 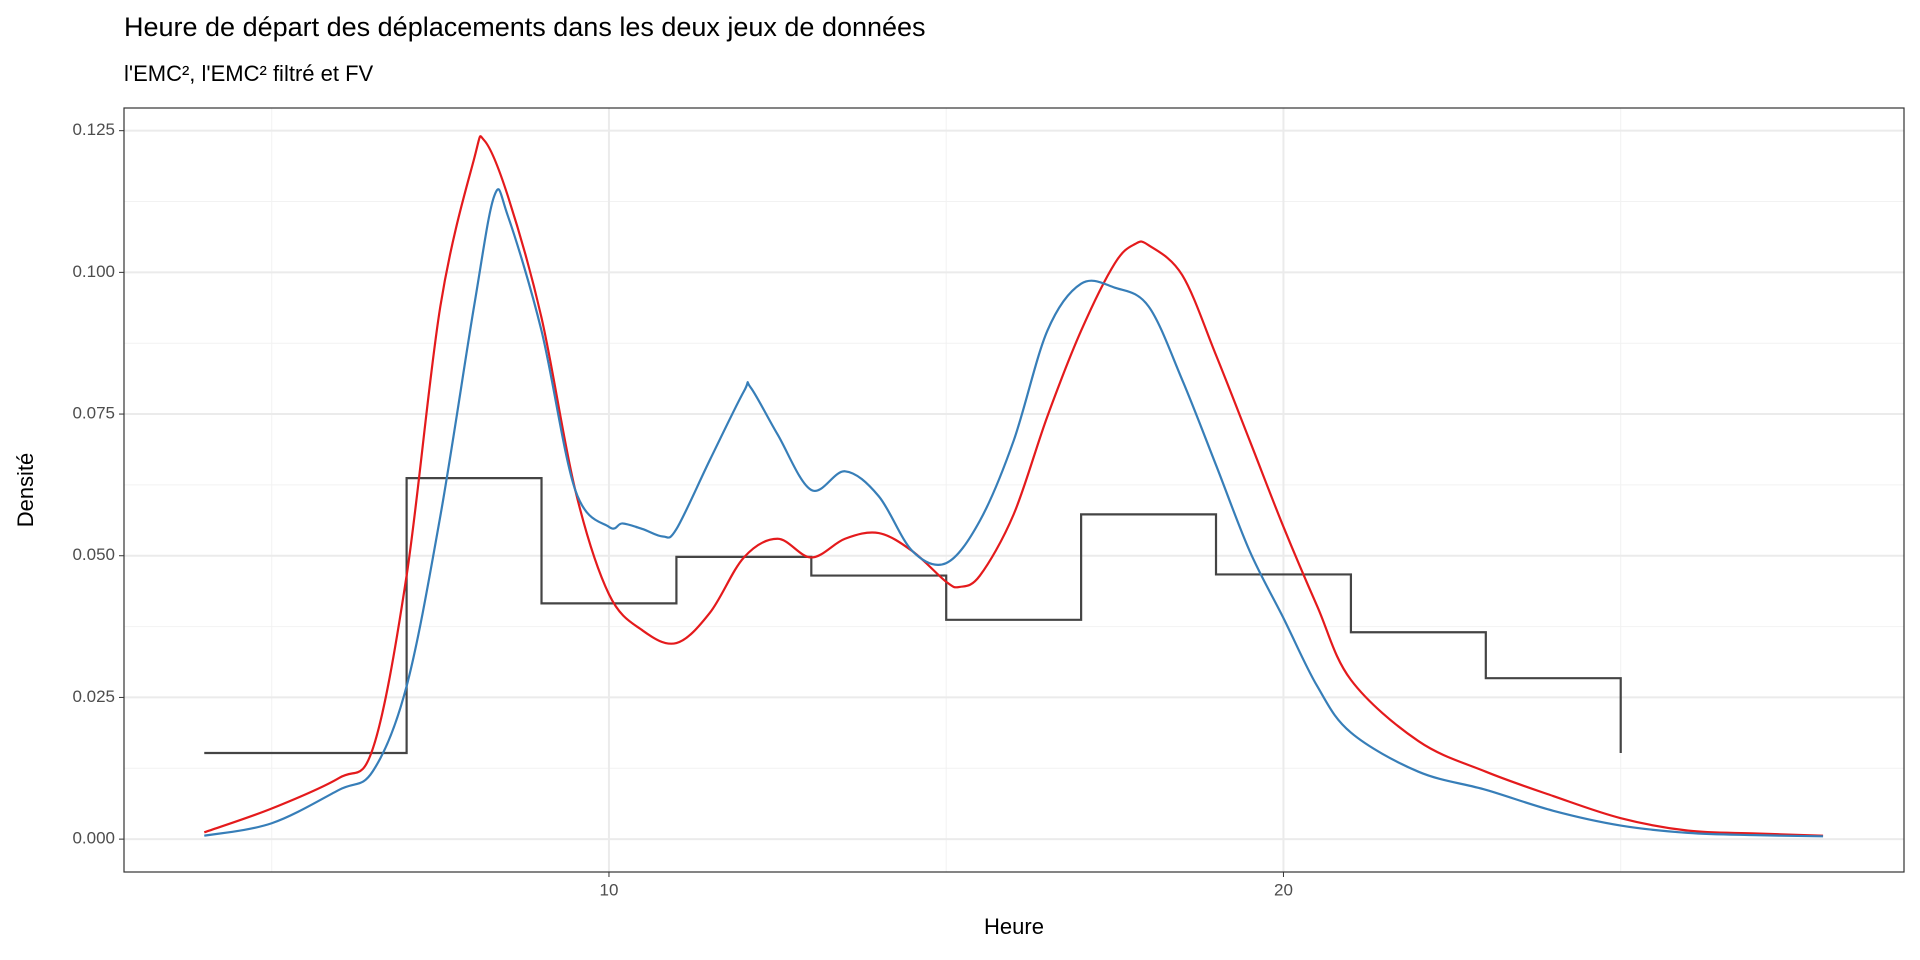 I want to click on y-axis-label: Densité, so click(x=25, y=490).